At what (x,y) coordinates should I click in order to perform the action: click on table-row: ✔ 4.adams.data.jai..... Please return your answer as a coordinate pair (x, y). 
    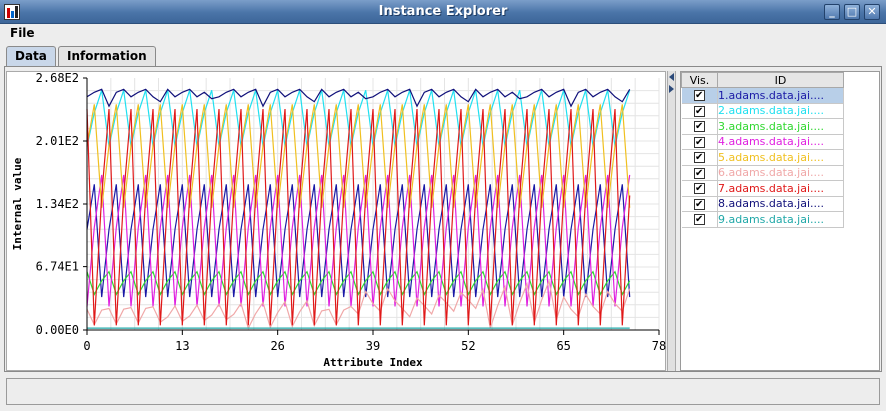
    Looking at the image, I should click on (762, 142).